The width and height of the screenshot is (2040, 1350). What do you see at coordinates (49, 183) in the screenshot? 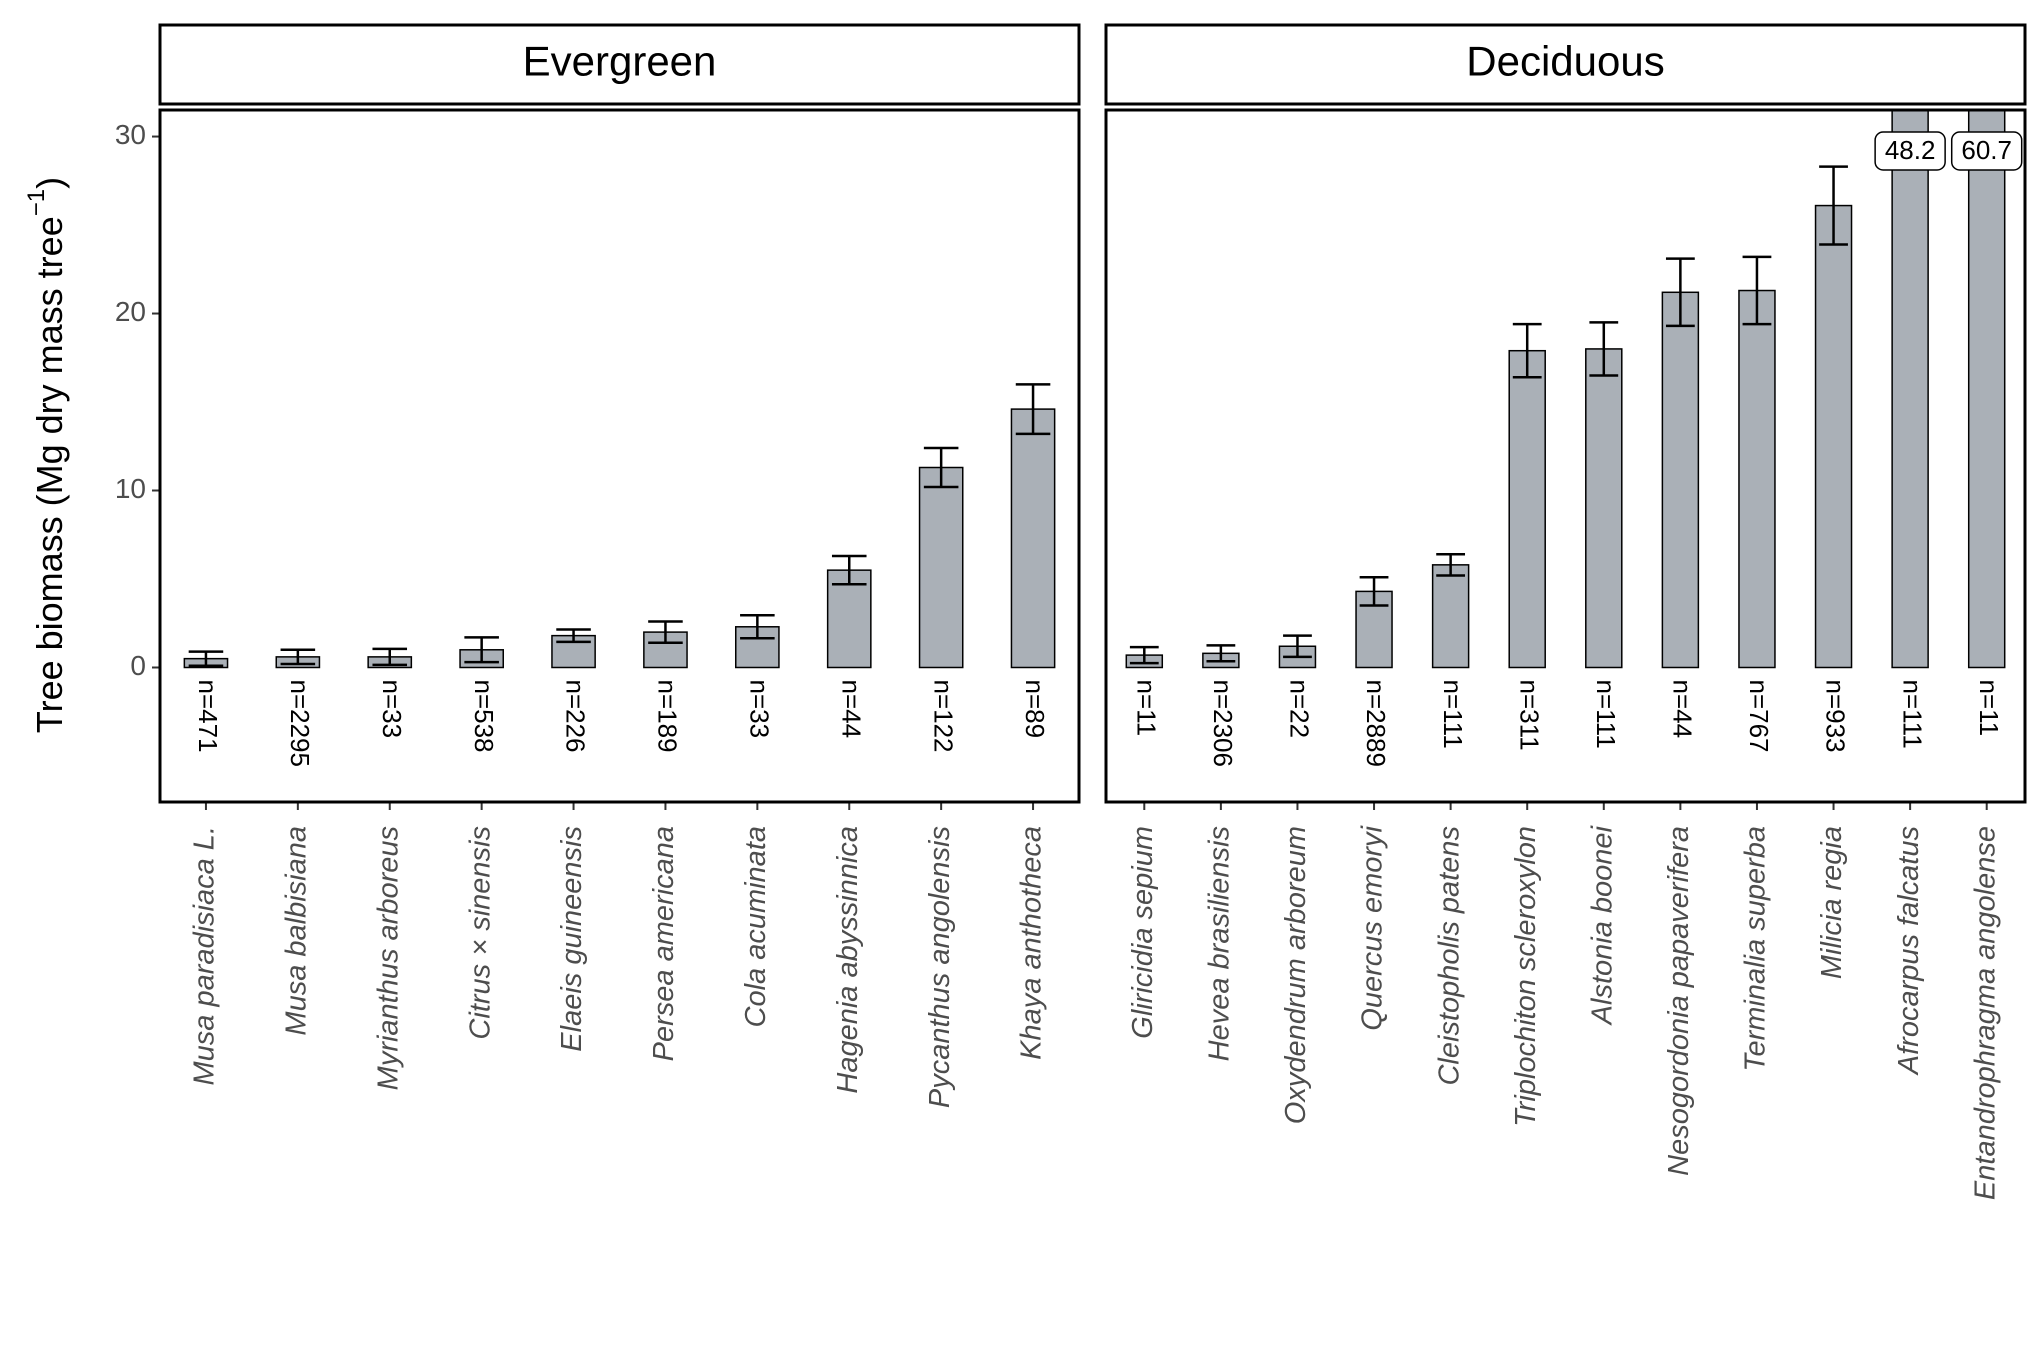
I see `y-label-end: )` at bounding box center [49, 183].